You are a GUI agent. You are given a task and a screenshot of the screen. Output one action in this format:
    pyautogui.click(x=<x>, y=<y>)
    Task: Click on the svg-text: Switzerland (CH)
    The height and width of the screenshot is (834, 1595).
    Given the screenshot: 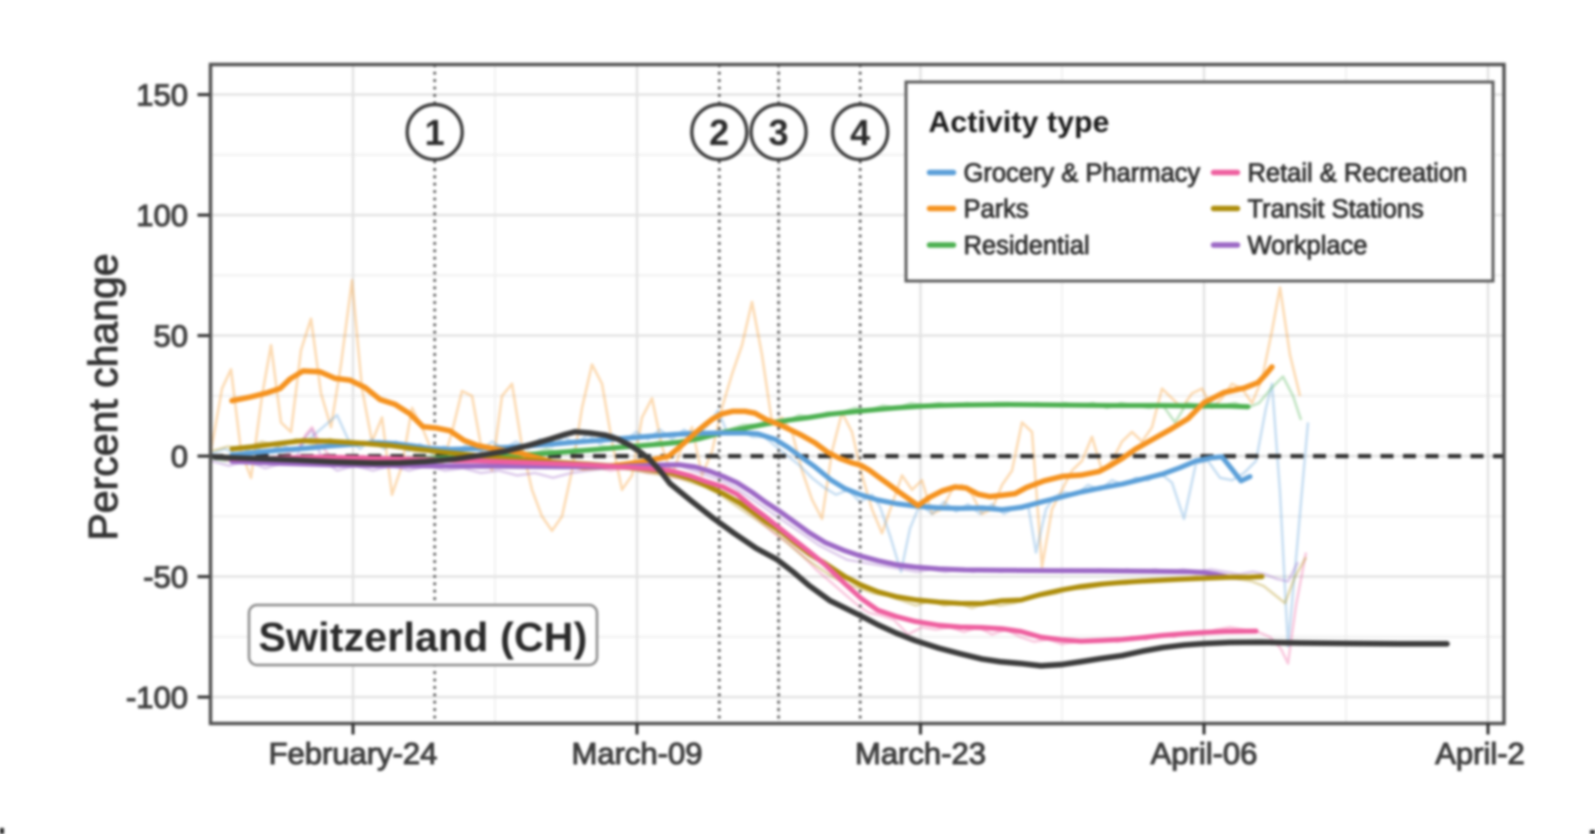 What is the action you would take?
    pyautogui.click(x=423, y=637)
    